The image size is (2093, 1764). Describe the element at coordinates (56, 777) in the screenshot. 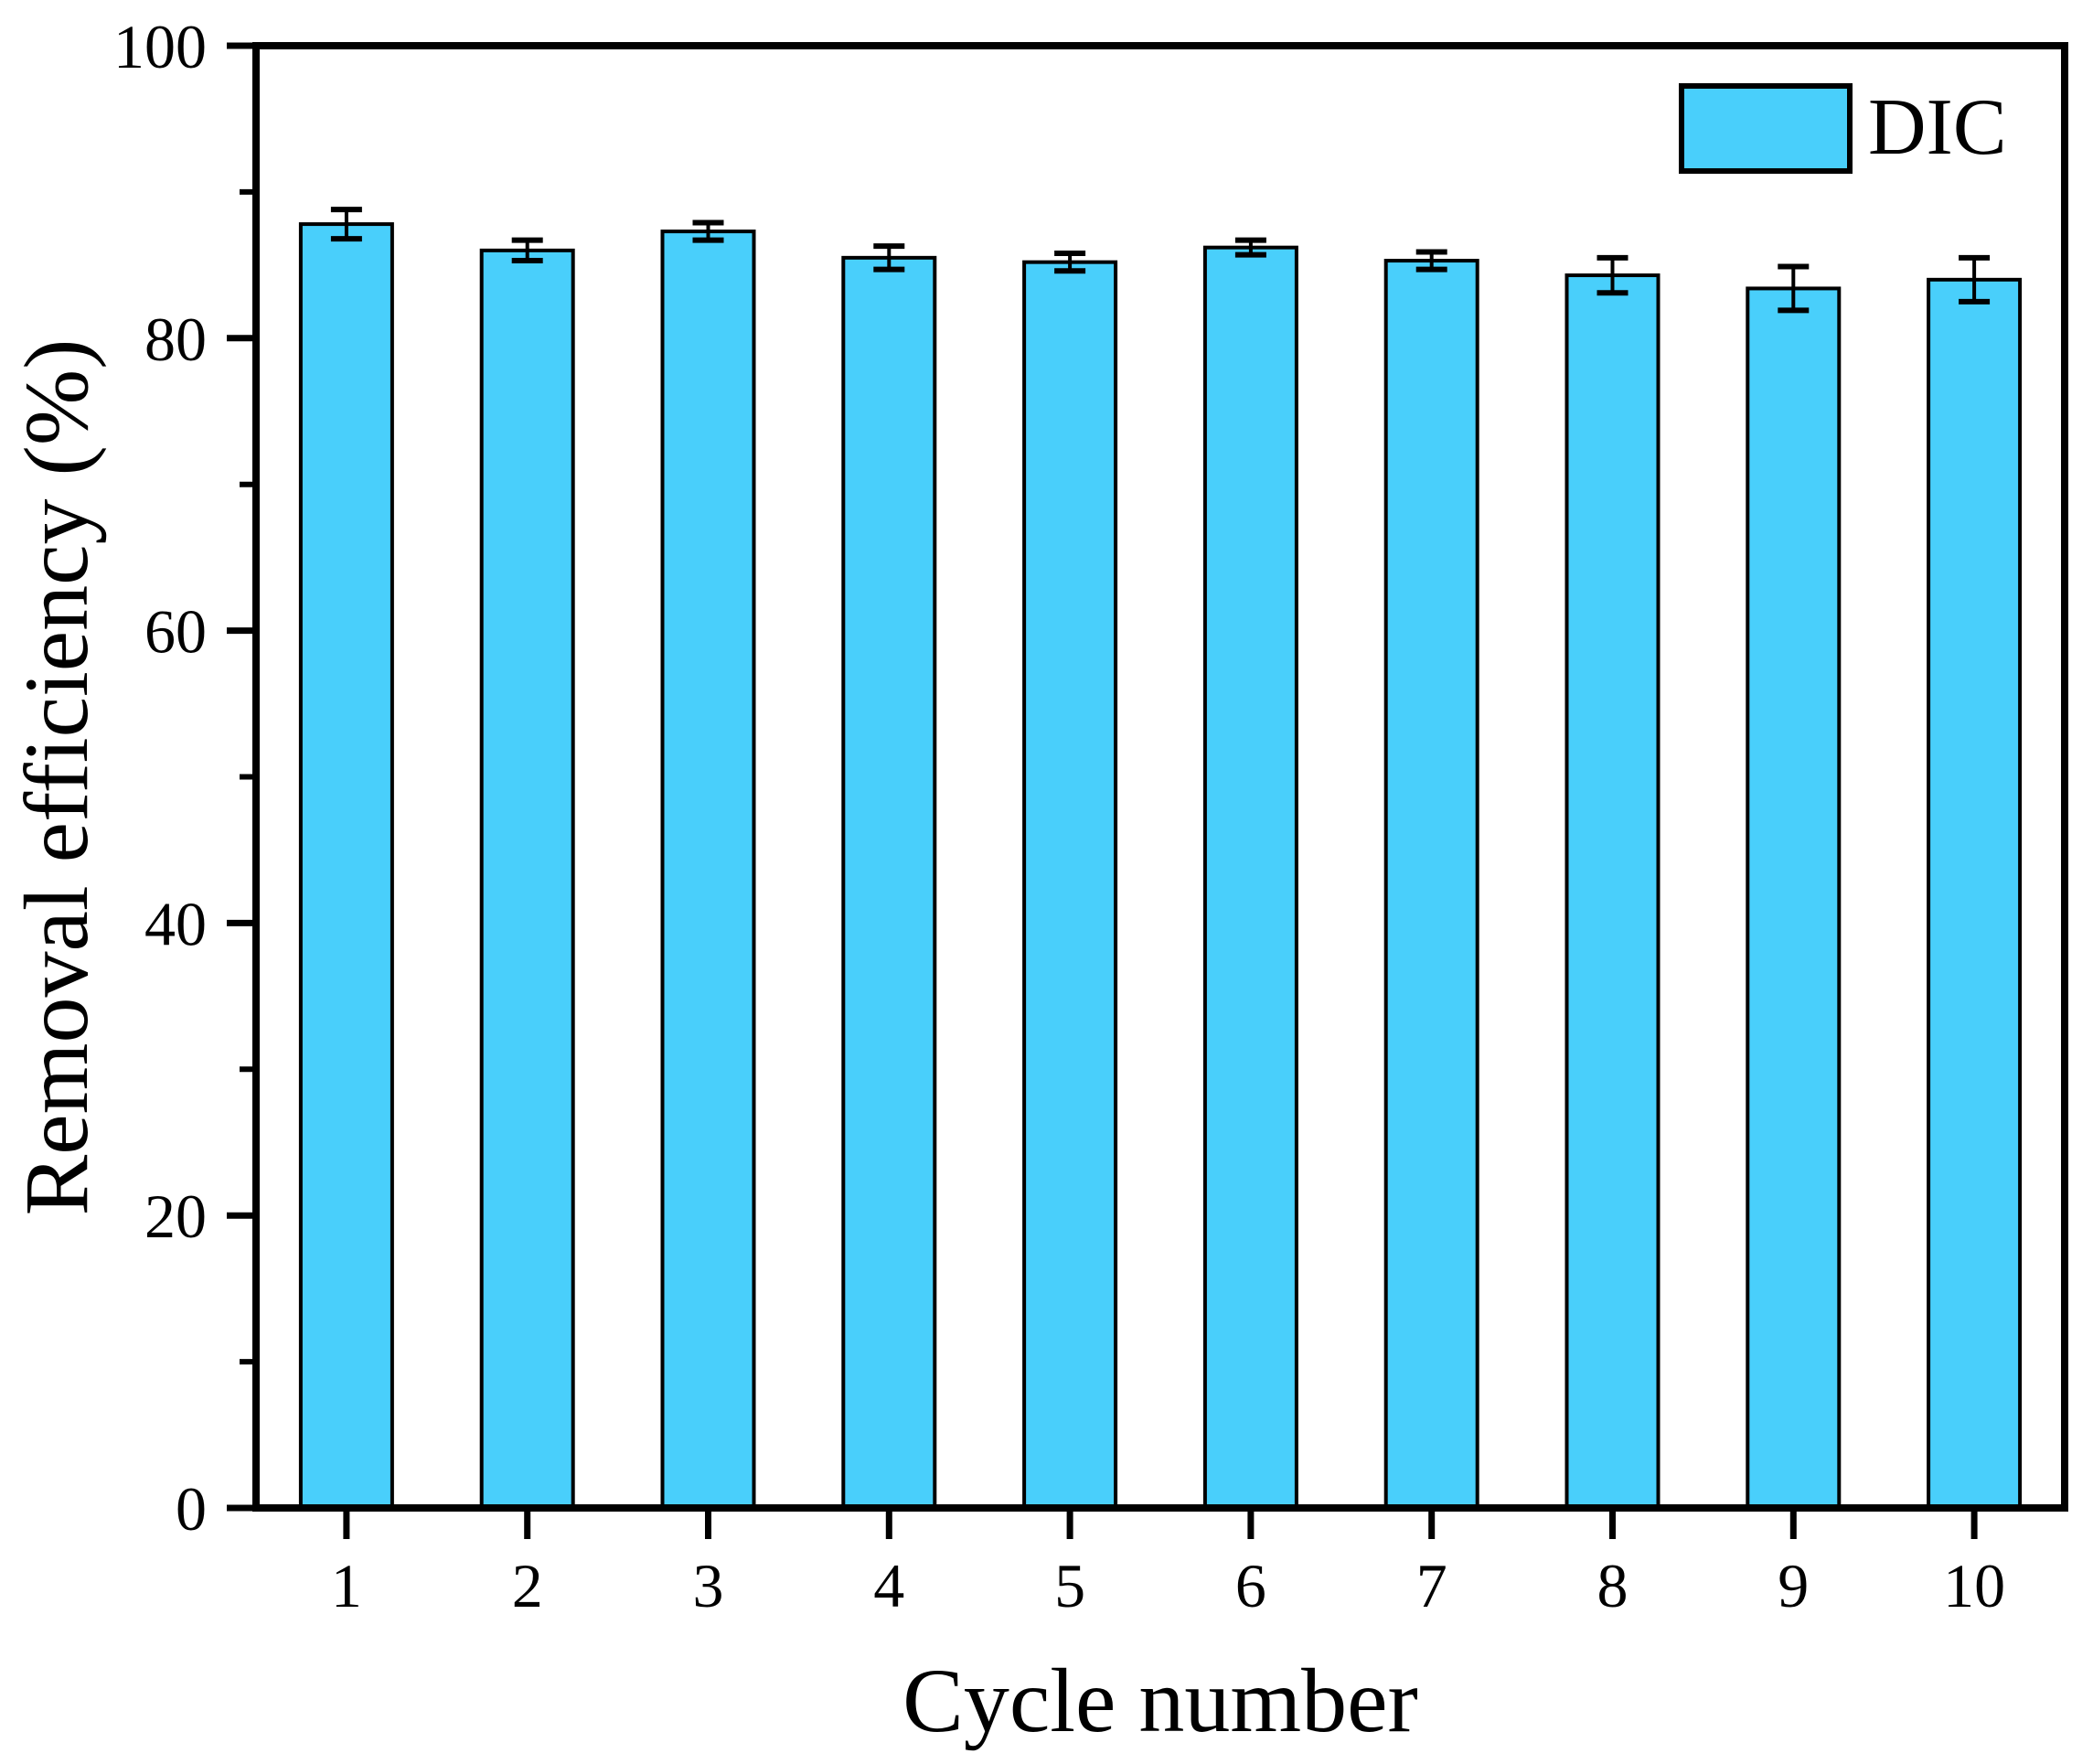

I see `y-axis-title: Removal efficiency (%)` at that location.